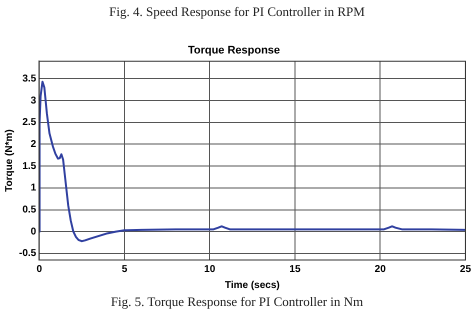  Describe the element at coordinates (29, 78) in the screenshot. I see `y-tick-label: 3.5` at that location.